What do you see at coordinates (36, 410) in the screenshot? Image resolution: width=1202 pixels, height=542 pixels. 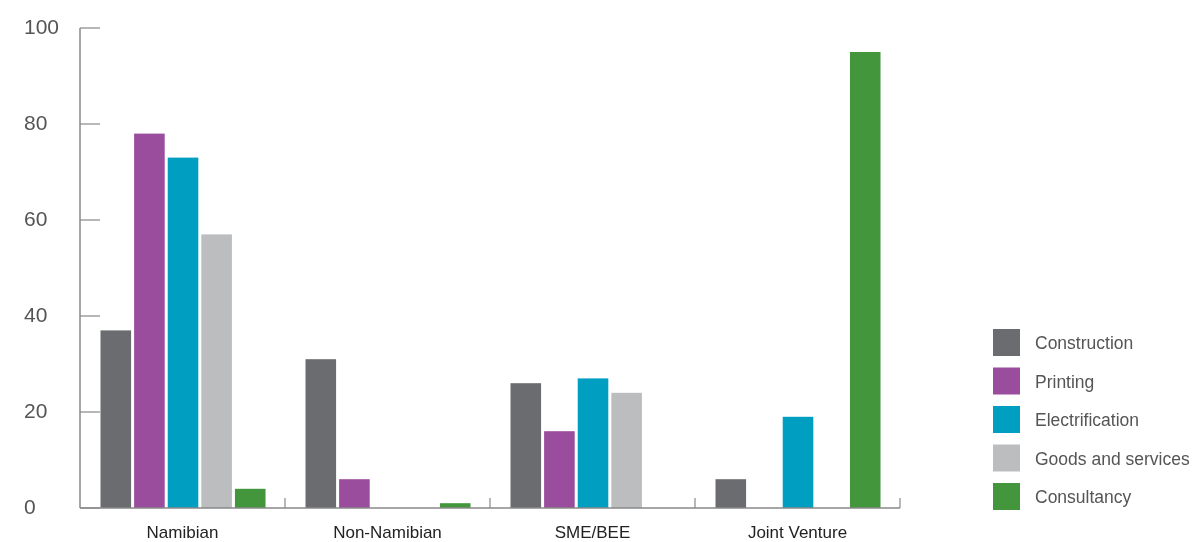 I see `y-tick-label: 20` at bounding box center [36, 410].